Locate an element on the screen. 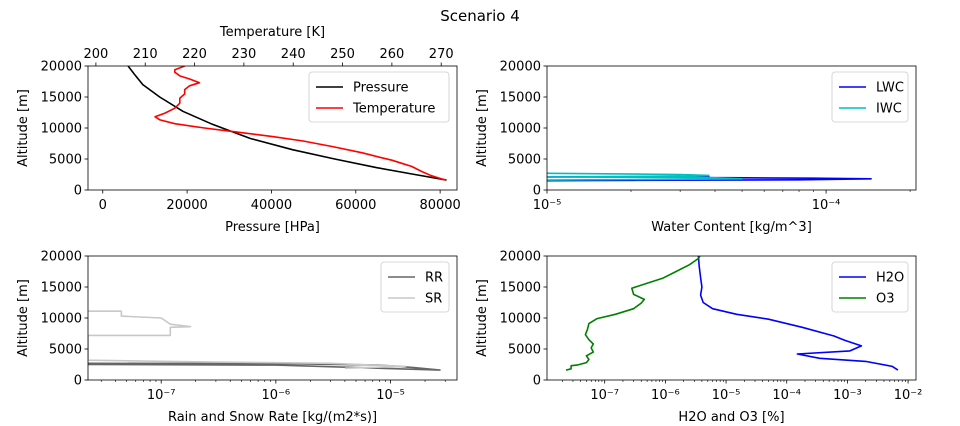 Image resolution: width=960 pixels, height=426 pixels. top-x-tick-label: 250 is located at coordinates (342, 54).